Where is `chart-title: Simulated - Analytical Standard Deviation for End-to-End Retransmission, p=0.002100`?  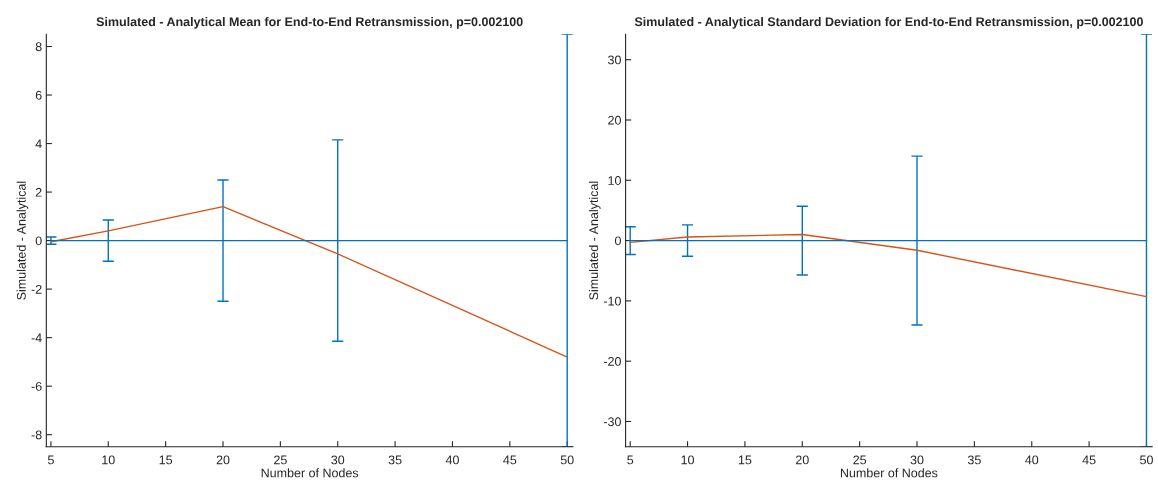 chart-title: Simulated - Analytical Standard Deviation for End-to-End Retransmission, p=0.002100 is located at coordinates (888, 22).